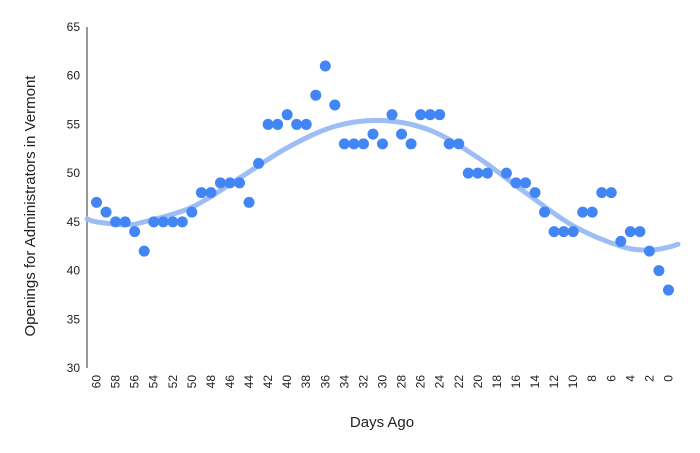 The width and height of the screenshot is (700, 453). Describe the element at coordinates (211, 382) in the screenshot. I see `x-tick-label: 48` at that location.